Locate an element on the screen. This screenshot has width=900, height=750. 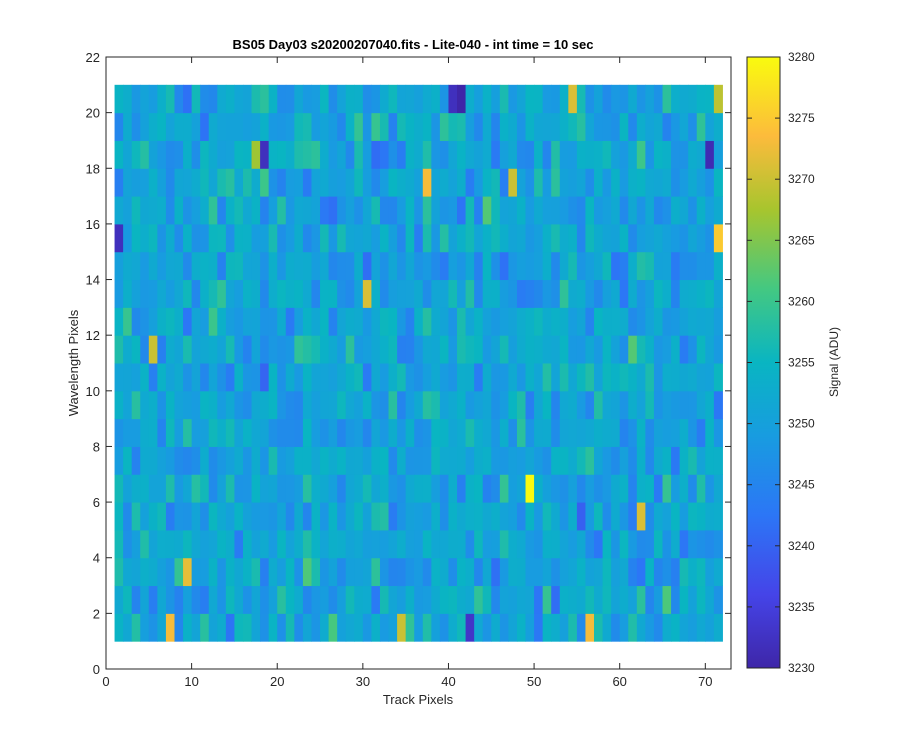
y-tick-label: 22 is located at coordinates (93, 57).